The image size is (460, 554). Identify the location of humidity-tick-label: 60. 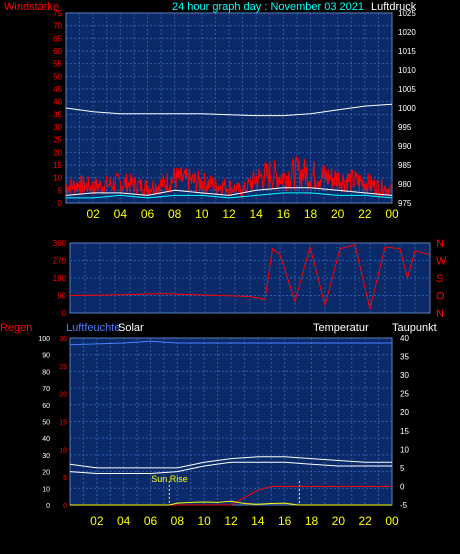
(46, 406).